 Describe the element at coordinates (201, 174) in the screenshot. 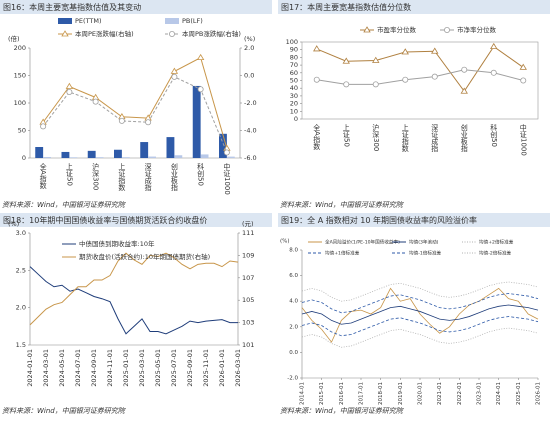

I see `category-label: 科创50` at that location.